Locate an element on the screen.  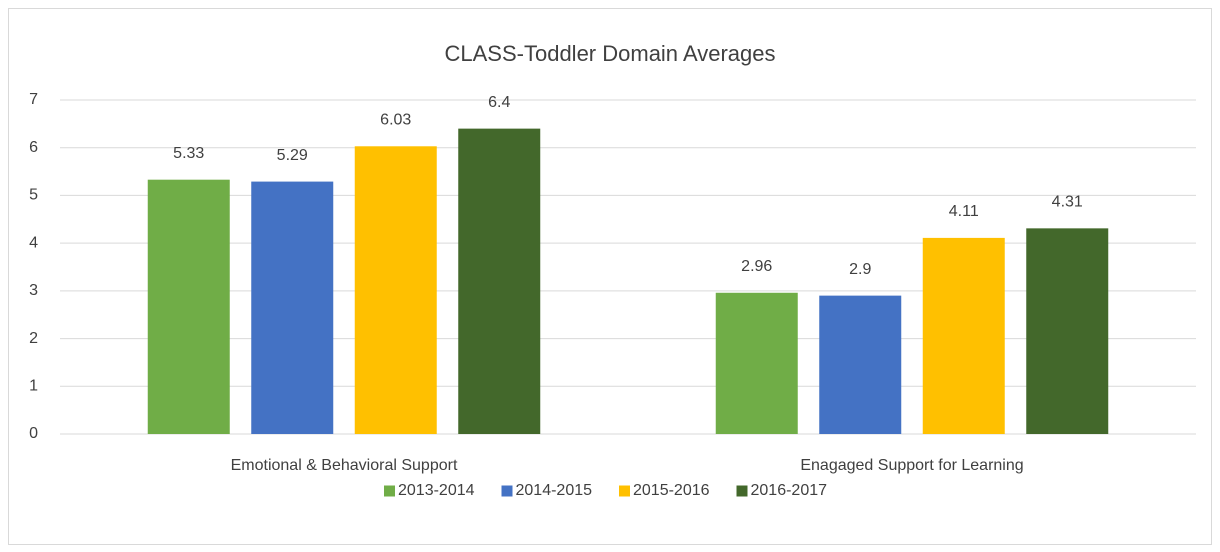
data-label: 2.96 is located at coordinates (756, 266).